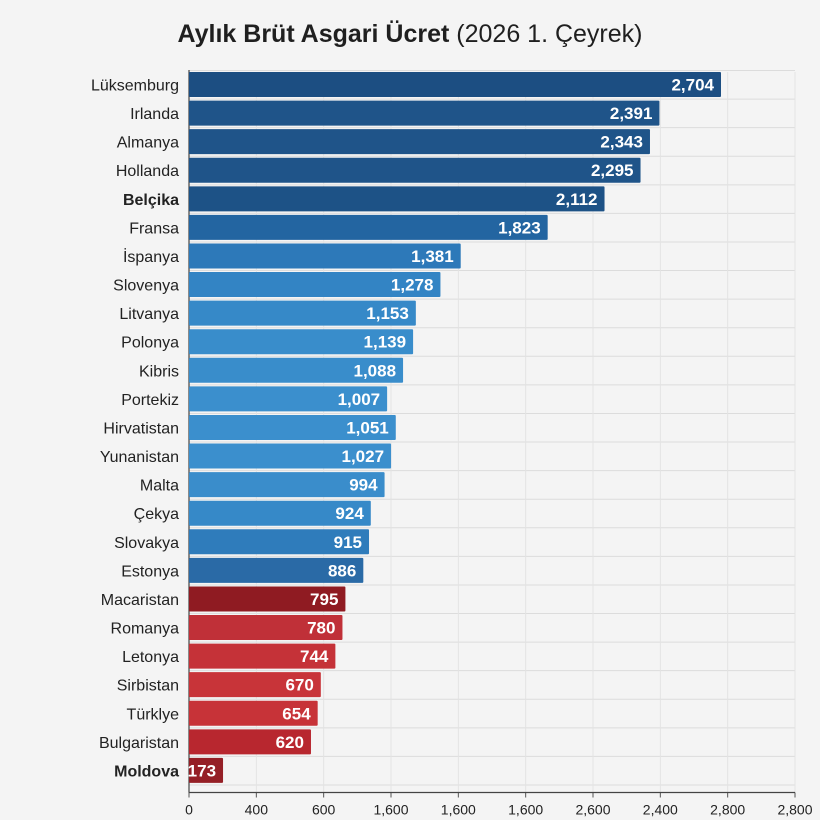 This screenshot has height=820, width=820. I want to click on category-label: Irlanda, so click(154, 114).